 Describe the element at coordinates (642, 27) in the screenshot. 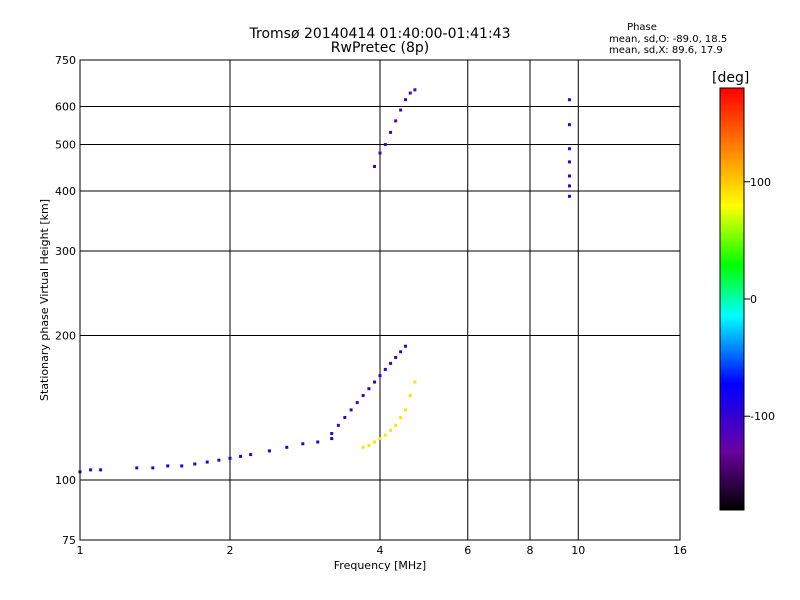

I see `phase-stats-title: Phase` at that location.